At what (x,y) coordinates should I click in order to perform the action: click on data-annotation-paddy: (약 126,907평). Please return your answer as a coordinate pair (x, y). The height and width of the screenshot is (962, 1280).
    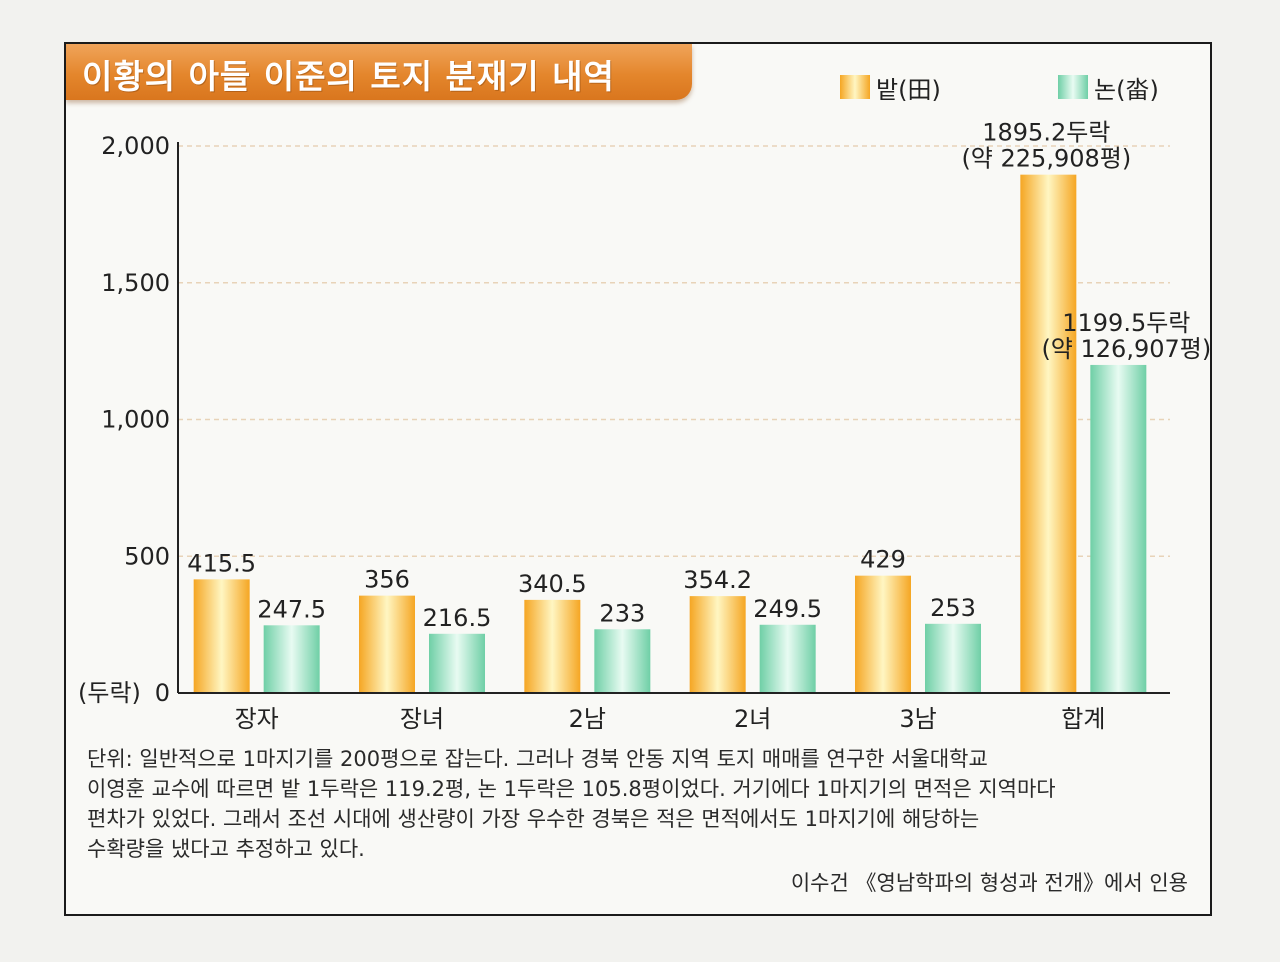
    Looking at the image, I should click on (1125, 349).